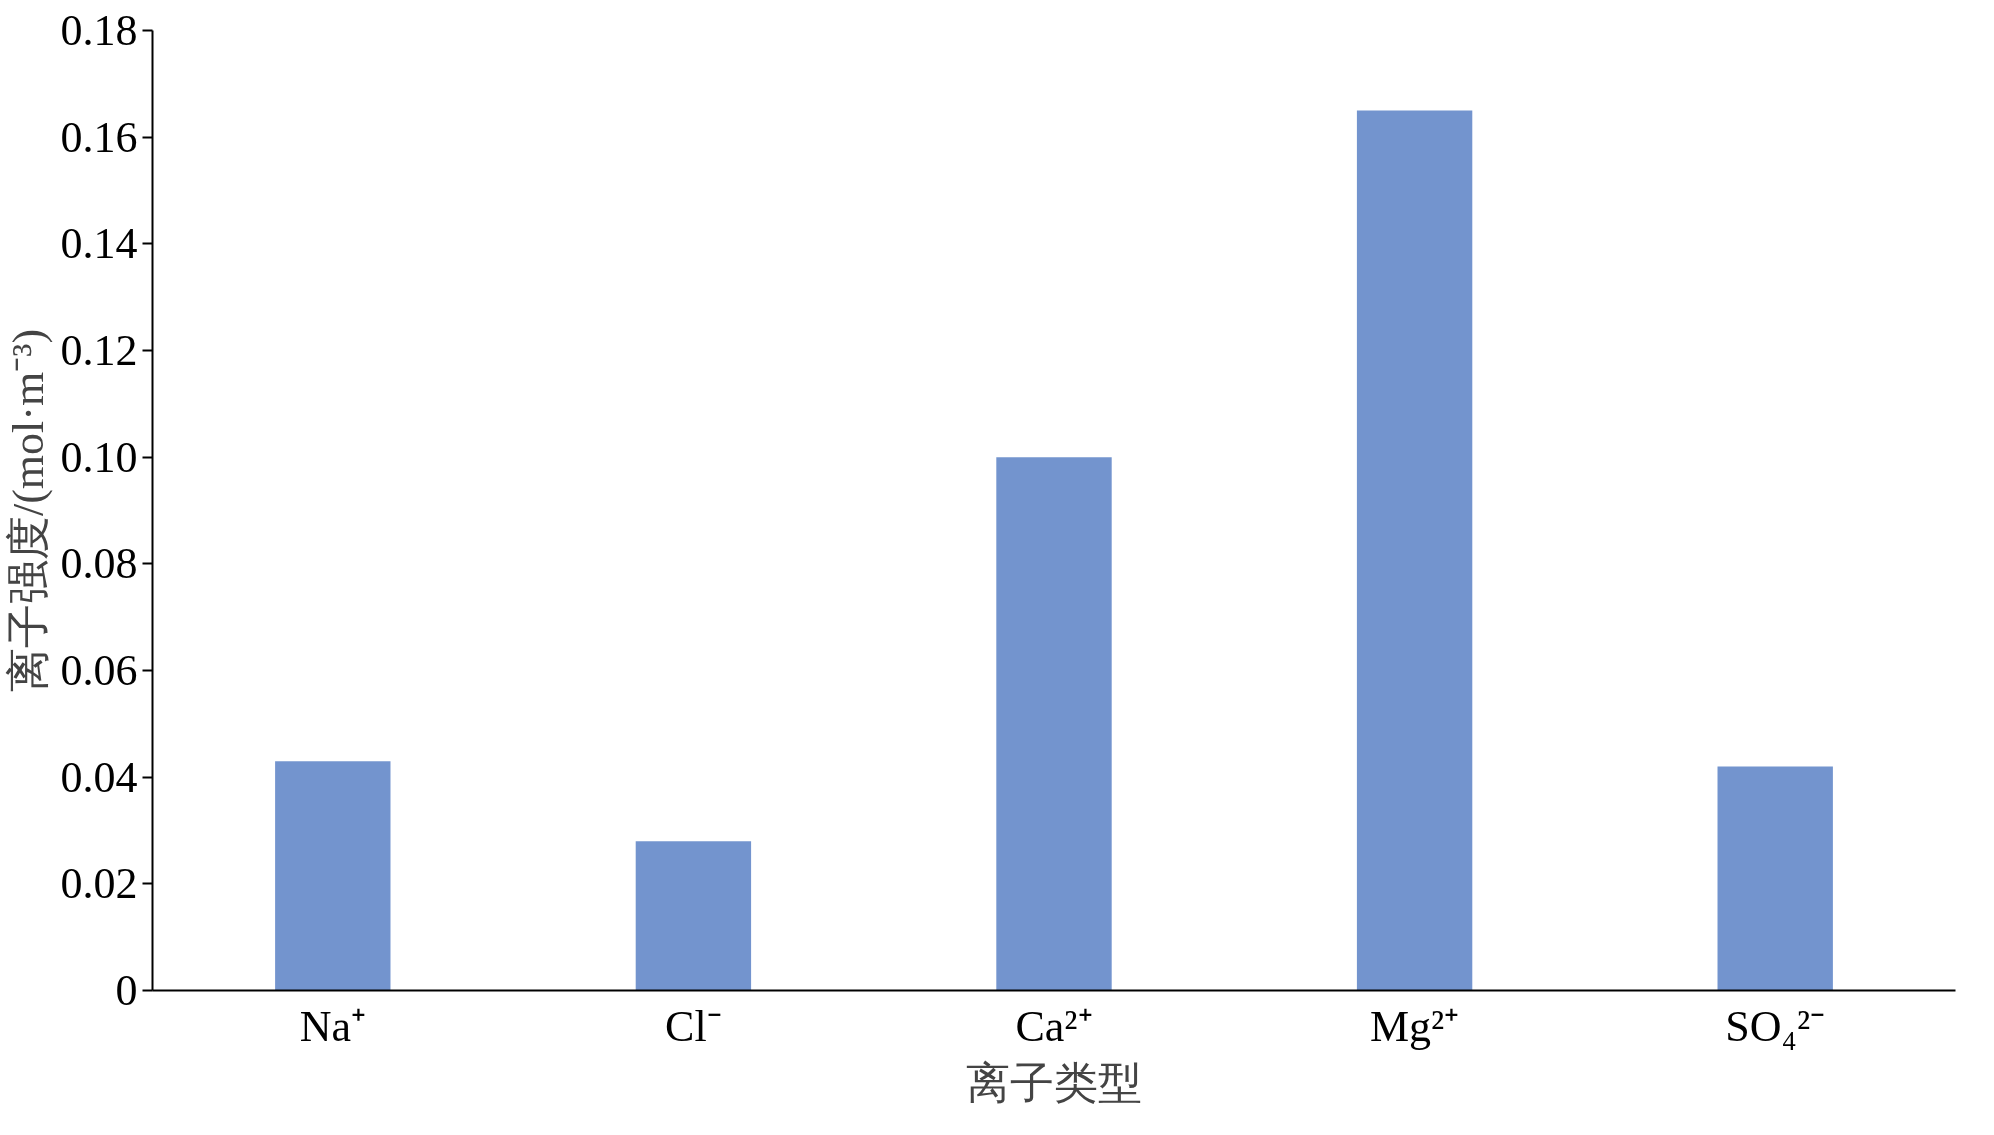 The height and width of the screenshot is (1135, 1994). Describe the element at coordinates (99, 30) in the screenshot. I see `y-tick-label: 0.18` at that location.